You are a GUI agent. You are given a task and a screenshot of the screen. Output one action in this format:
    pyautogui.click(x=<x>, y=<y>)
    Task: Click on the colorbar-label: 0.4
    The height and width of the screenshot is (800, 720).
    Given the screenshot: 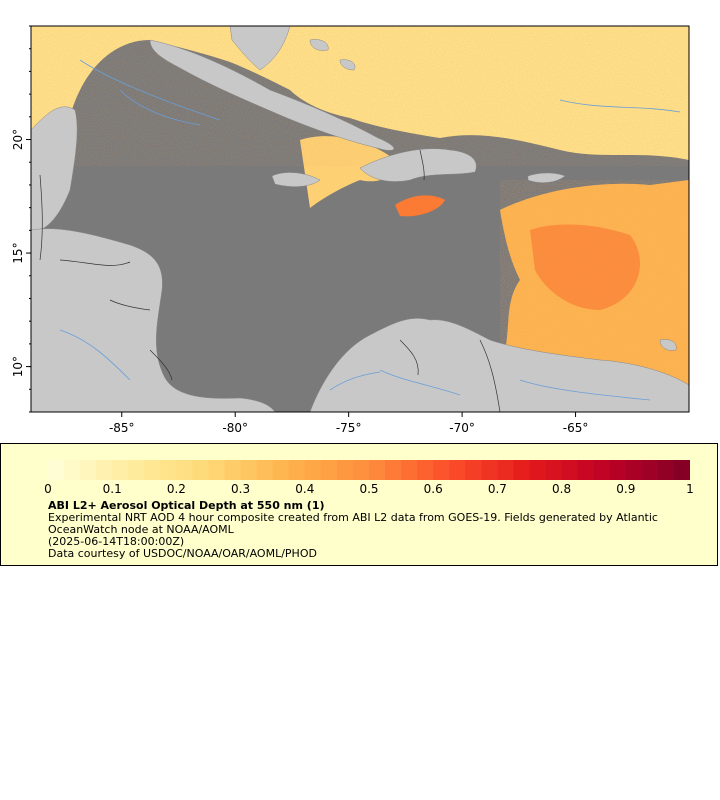 What is the action you would take?
    pyautogui.click(x=305, y=489)
    